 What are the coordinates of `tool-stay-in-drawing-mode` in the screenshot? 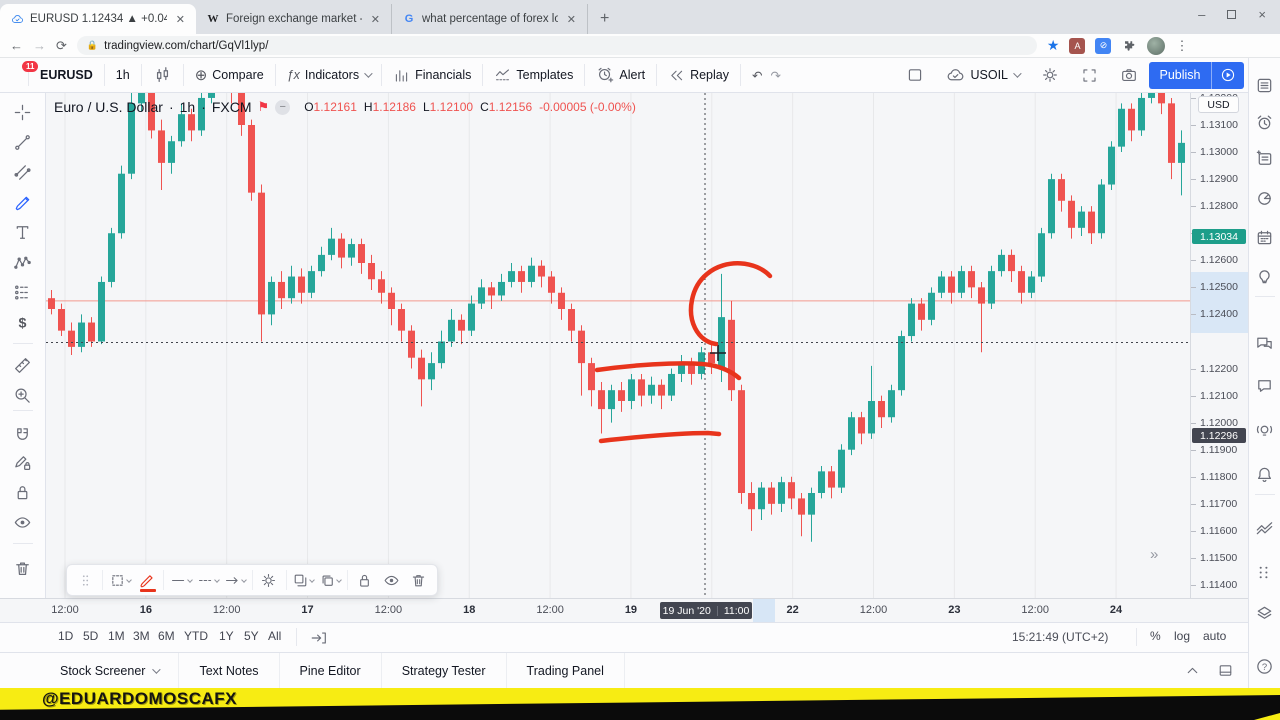 It's located at (23, 462).